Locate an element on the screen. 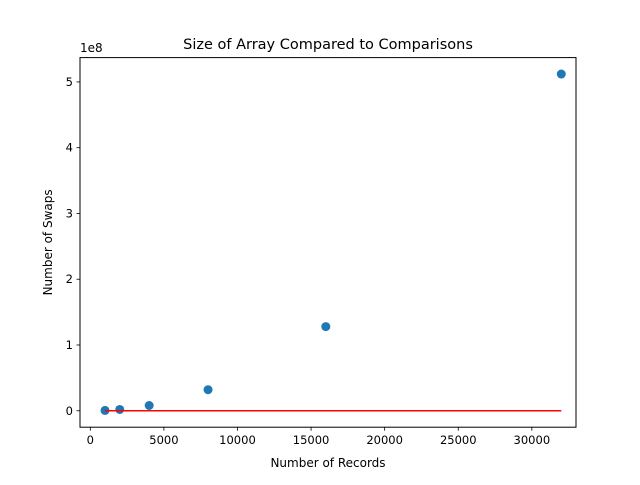 This screenshot has height=485, width=640. x-tick-label: 5000 is located at coordinates (163, 440).